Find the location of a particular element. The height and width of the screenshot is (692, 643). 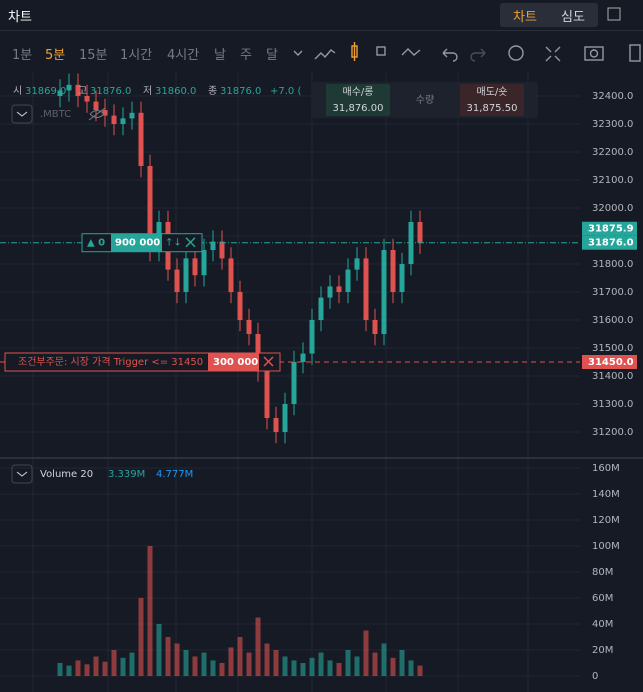

volume-name: Volume 20 is located at coordinates (66, 474).